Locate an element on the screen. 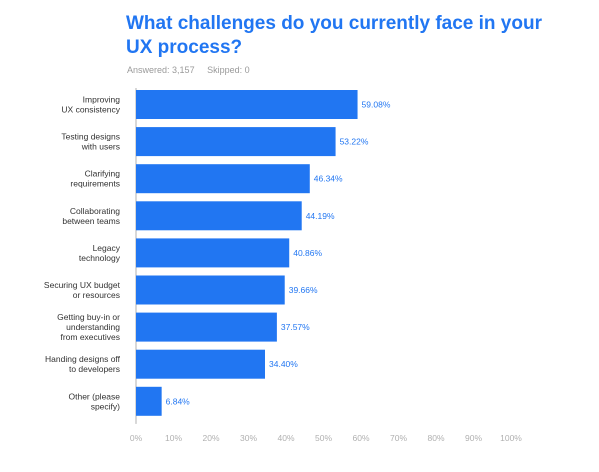 The width and height of the screenshot is (599, 472). value-label: 39.66% is located at coordinates (303, 290).